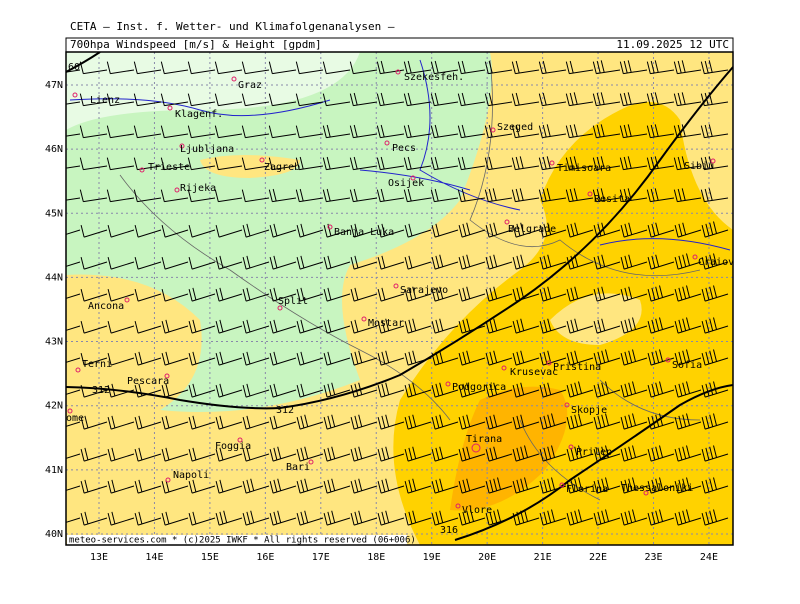 Image resolution: width=800 pixels, height=604 pixels. I want to click on contour-label: 312, so click(101, 390).